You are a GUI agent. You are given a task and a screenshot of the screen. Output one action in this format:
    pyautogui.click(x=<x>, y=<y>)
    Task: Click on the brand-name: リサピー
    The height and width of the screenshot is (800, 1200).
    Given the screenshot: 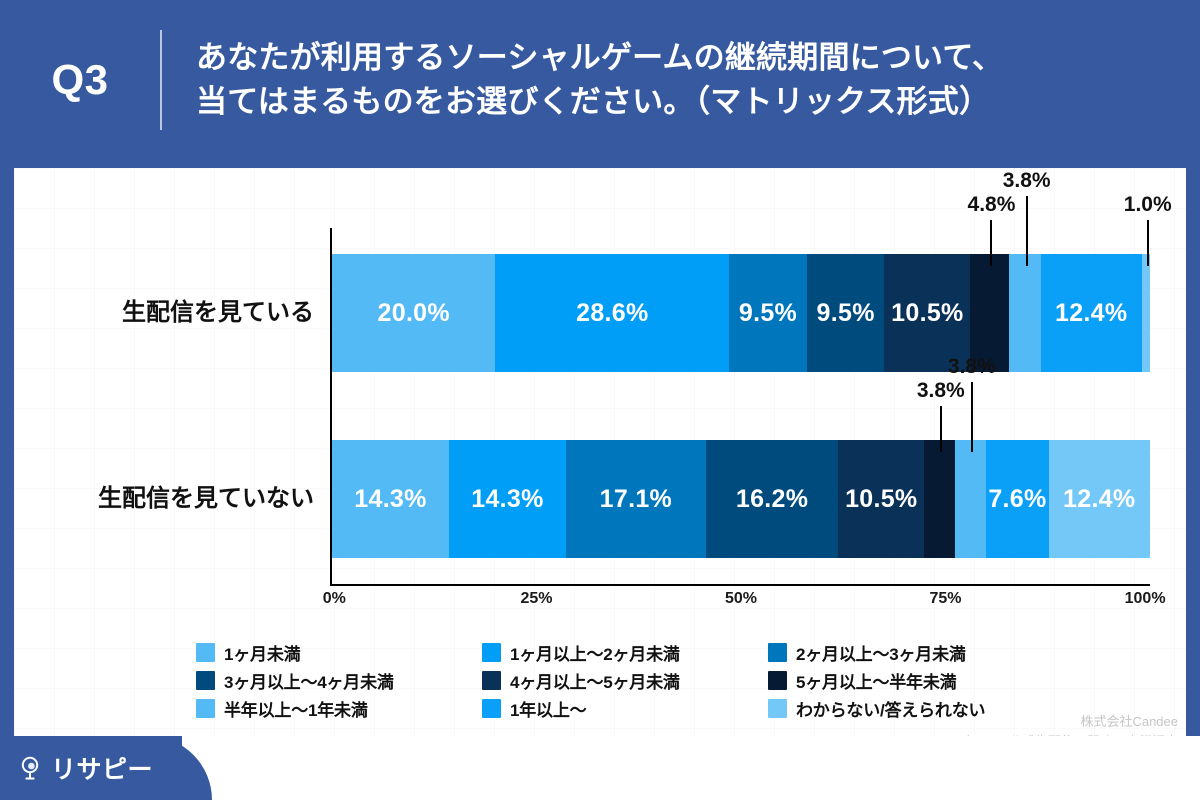 What is the action you would take?
    pyautogui.click(x=102, y=770)
    